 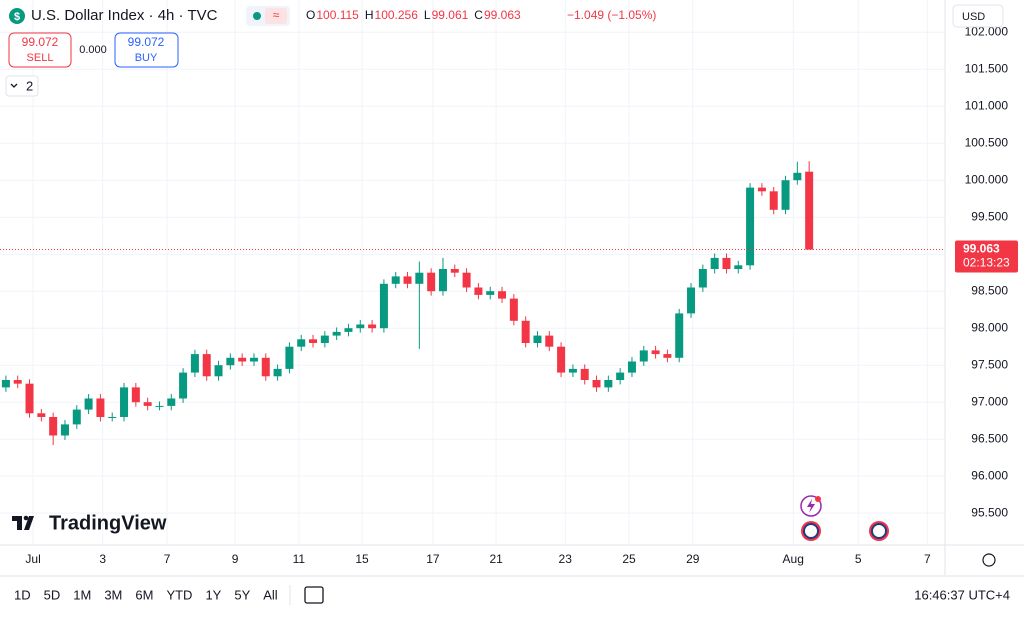 What do you see at coordinates (242, 594) in the screenshot?
I see `range-button: 5Y` at bounding box center [242, 594].